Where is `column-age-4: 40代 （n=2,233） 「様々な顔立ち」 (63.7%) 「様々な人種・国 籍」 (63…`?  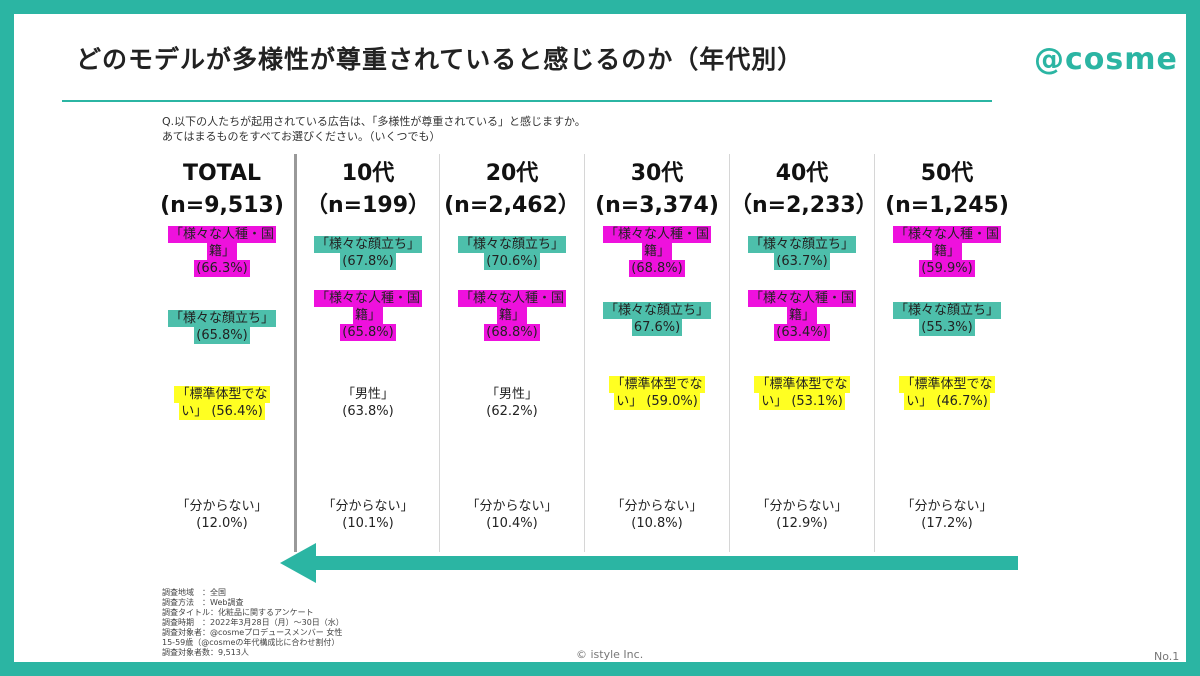
column-age-4: 40代 （n=2,233） 「様々な顔立ち」 (63.7%) 「様々な人種・国 籍」 (63… is located at coordinates (804, 354).